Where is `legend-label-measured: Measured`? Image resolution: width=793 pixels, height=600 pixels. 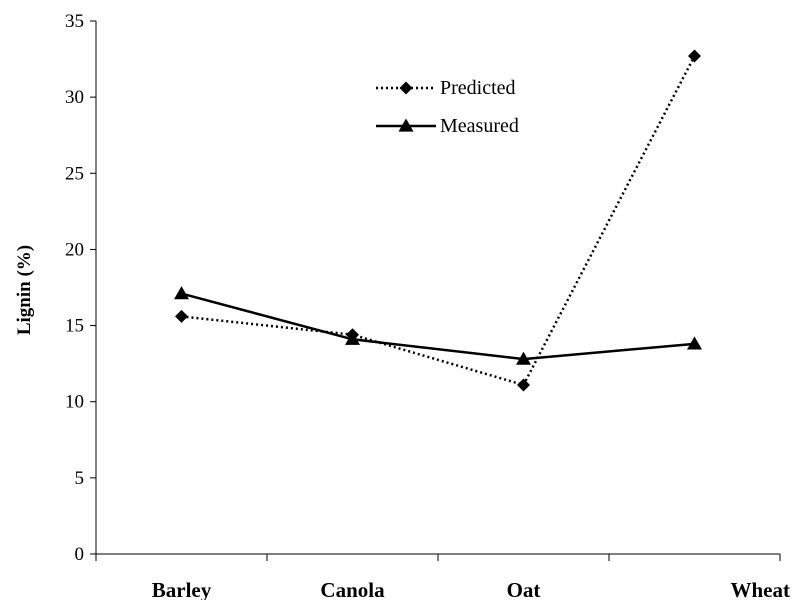
legend-label-measured: Measured is located at coordinates (479, 126).